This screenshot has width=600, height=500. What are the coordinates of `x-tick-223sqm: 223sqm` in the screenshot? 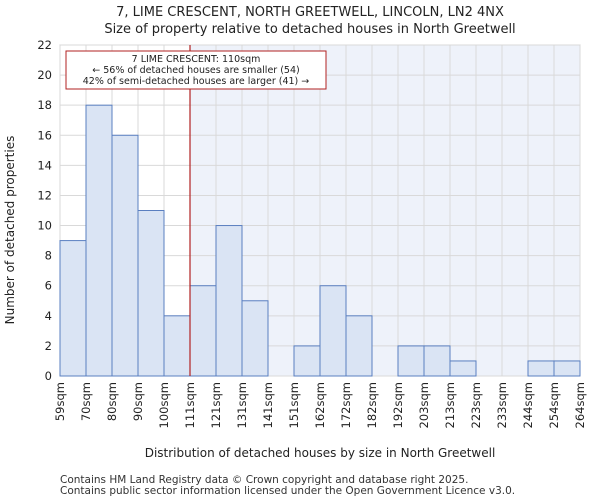 It's located at (476, 405).